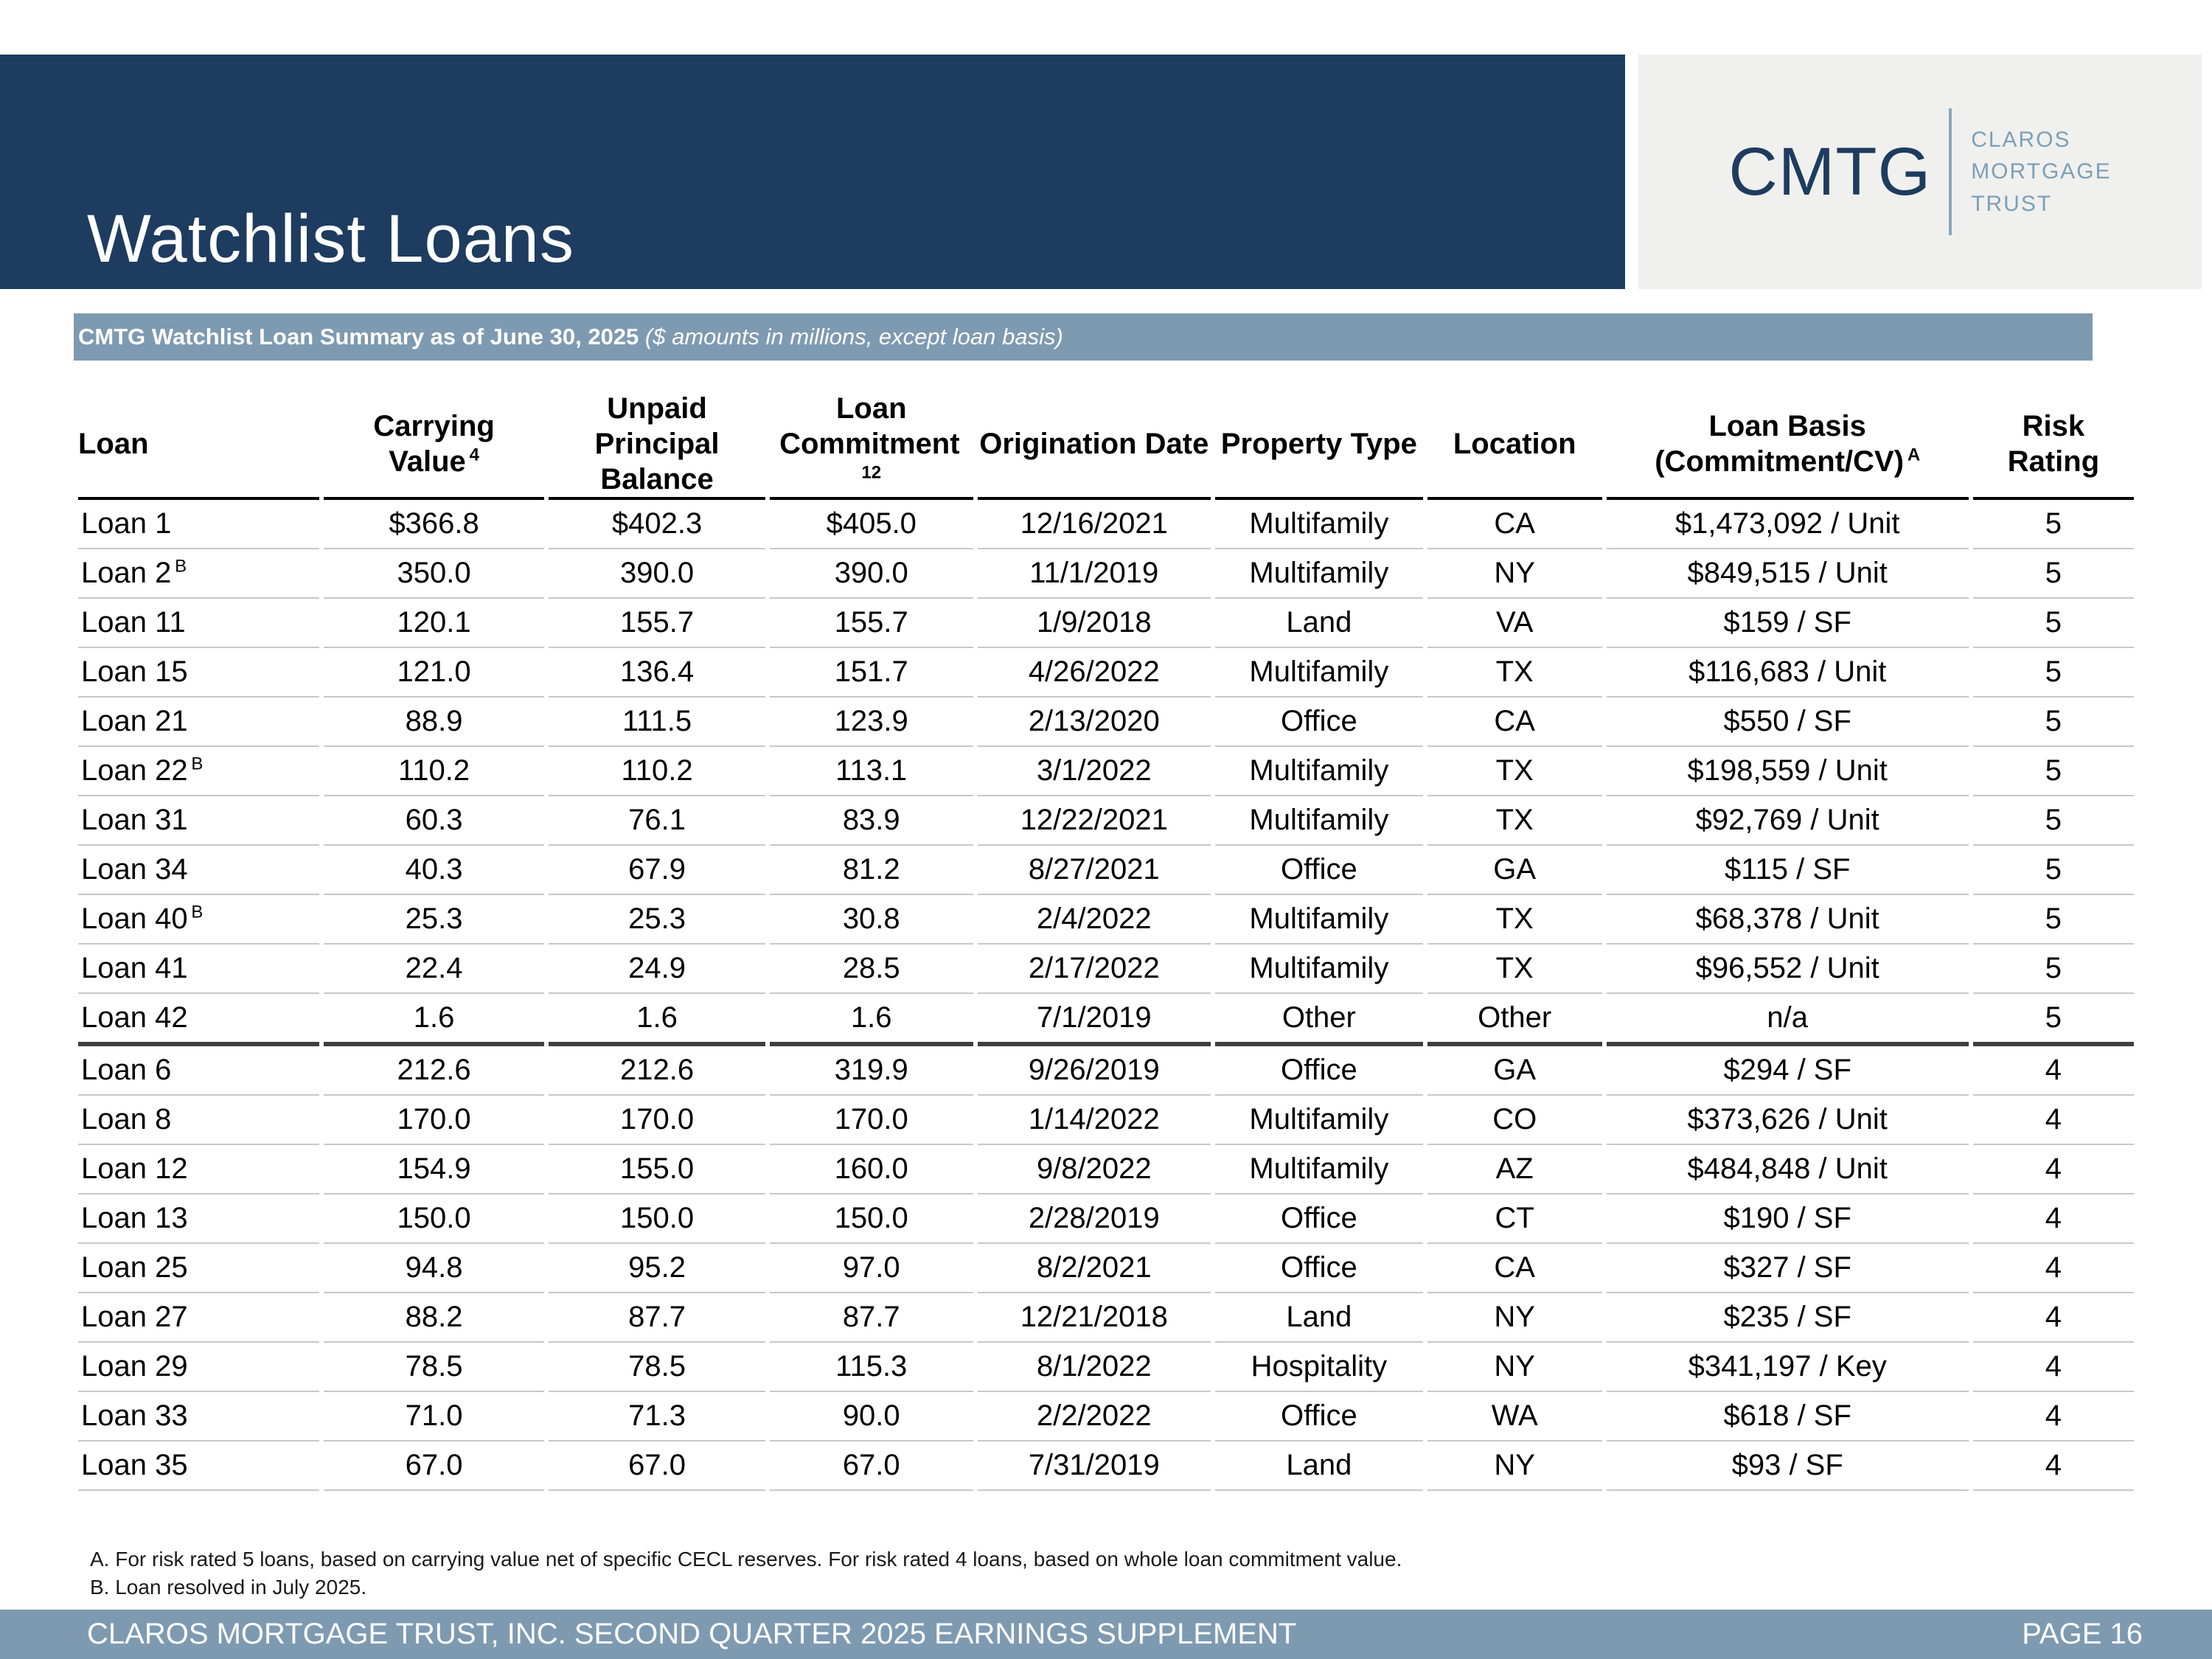 The width and height of the screenshot is (2212, 1659). I want to click on cell-origination-date: 9/8/2022, so click(1094, 1169).